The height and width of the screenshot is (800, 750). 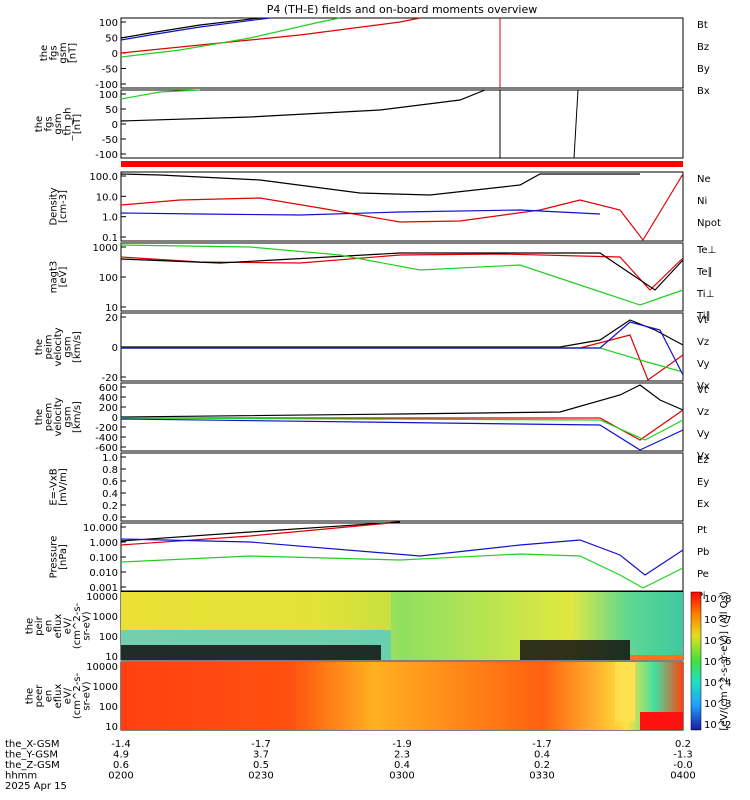 What do you see at coordinates (402, 696) in the screenshot?
I see `peer-spectrogram` at bounding box center [402, 696].